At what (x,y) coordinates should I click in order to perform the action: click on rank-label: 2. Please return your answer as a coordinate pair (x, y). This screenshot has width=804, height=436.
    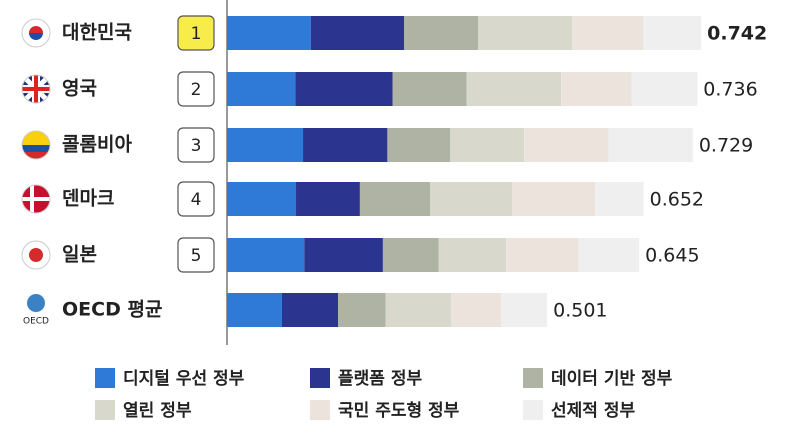
    Looking at the image, I should click on (196, 90).